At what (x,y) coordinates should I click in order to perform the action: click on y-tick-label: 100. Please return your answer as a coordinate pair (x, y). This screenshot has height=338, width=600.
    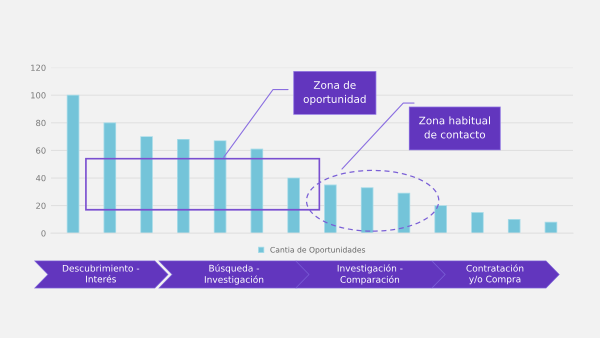
    Looking at the image, I should click on (38, 95).